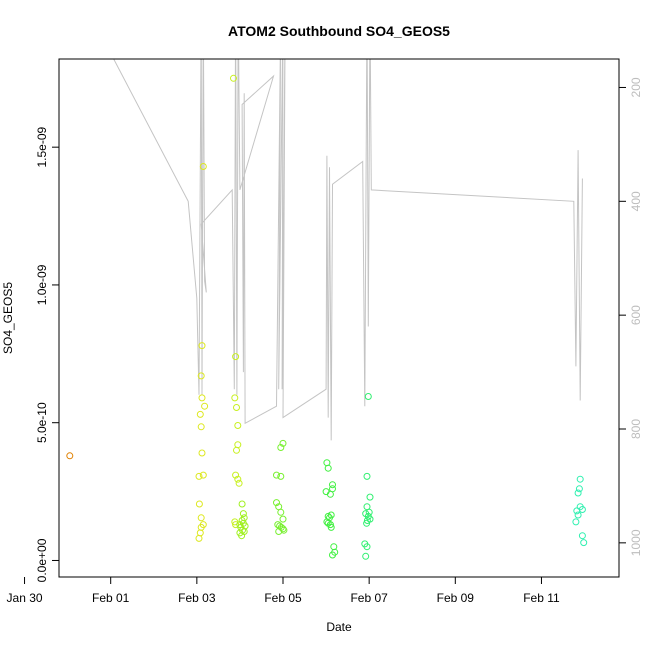 The width and height of the screenshot is (650, 650). I want to click on x-tick-label: Jan 30, so click(25, 598).